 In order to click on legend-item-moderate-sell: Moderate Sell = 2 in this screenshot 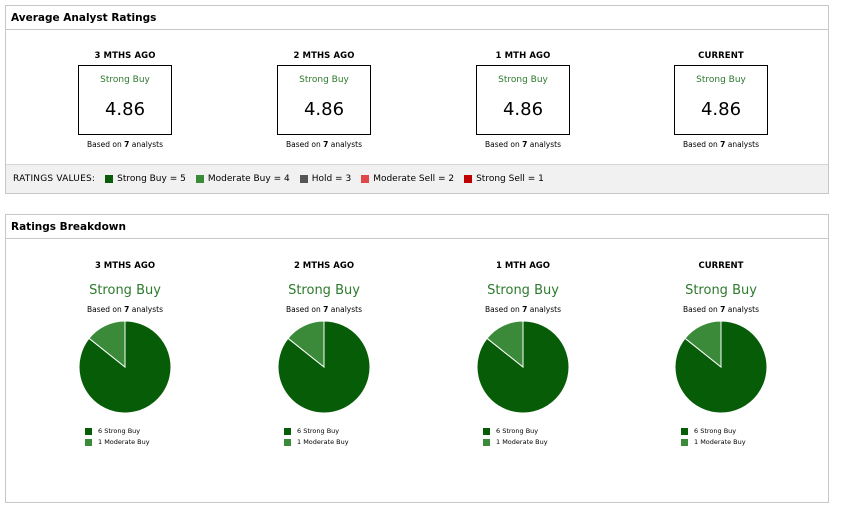, I will do `click(407, 179)`.